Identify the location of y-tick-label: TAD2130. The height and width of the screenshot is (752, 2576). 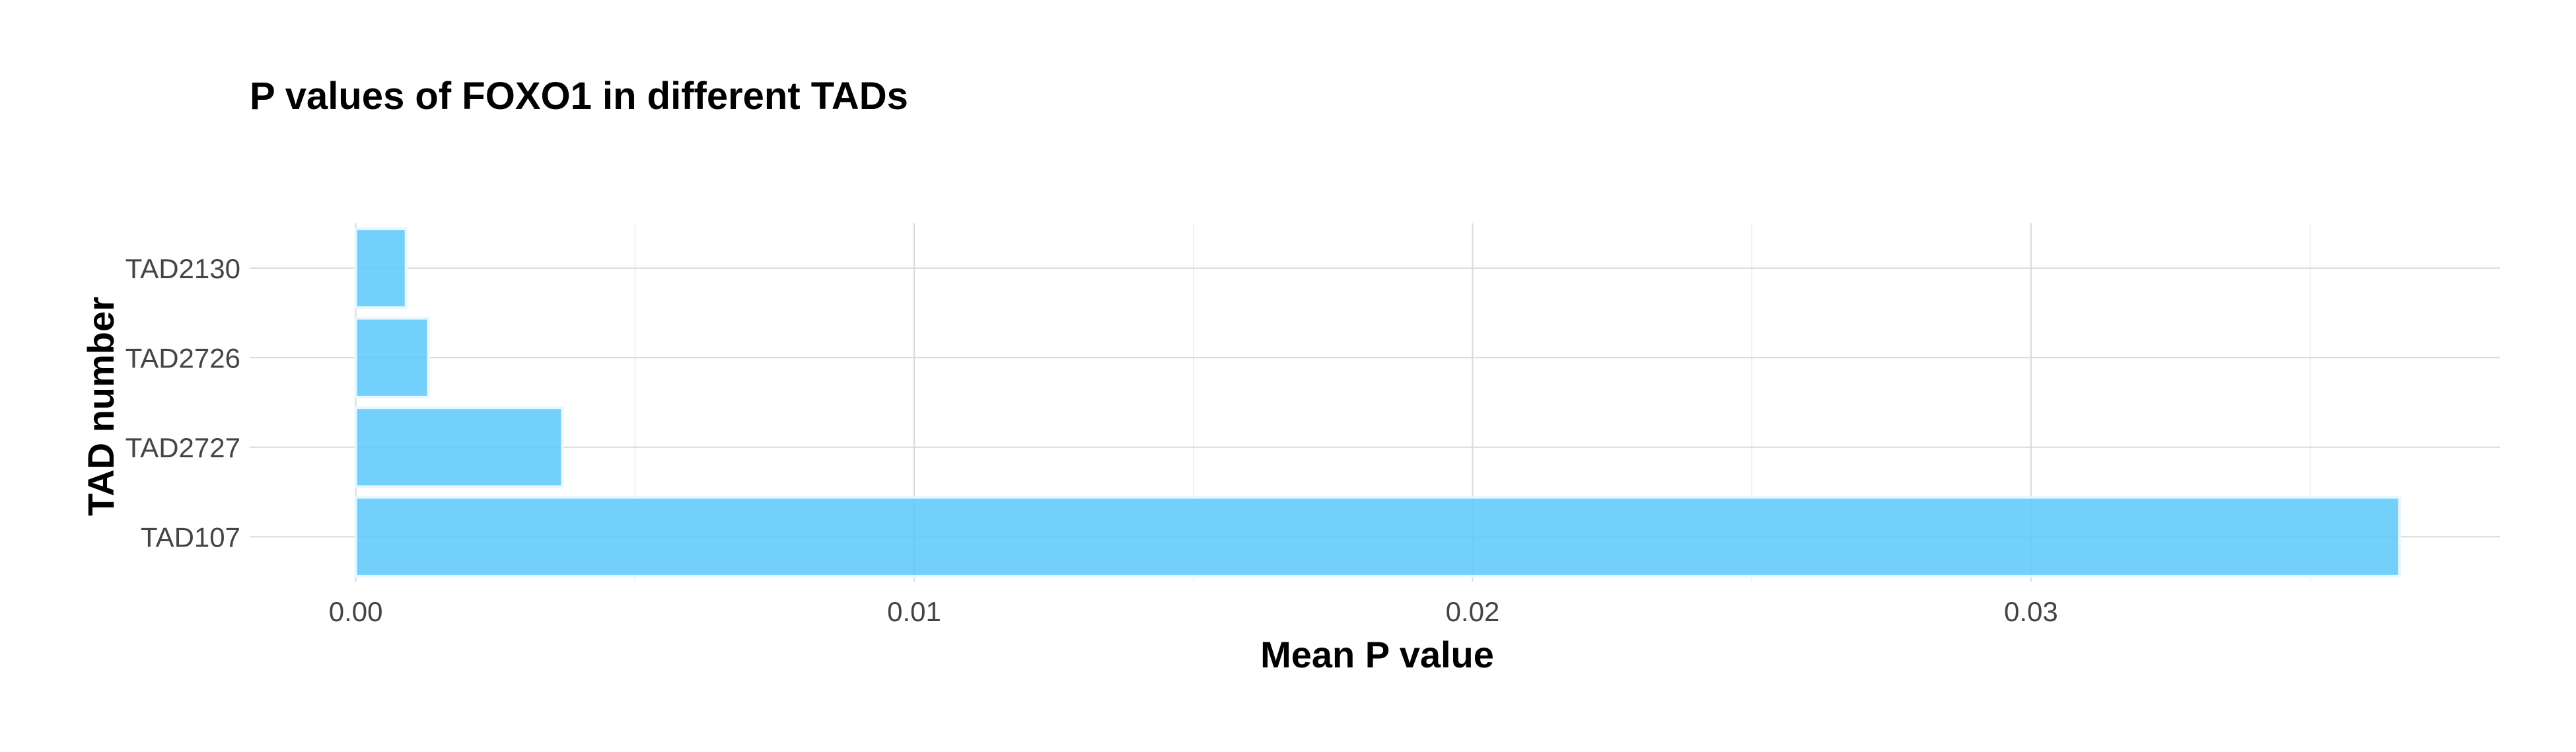
(182, 268).